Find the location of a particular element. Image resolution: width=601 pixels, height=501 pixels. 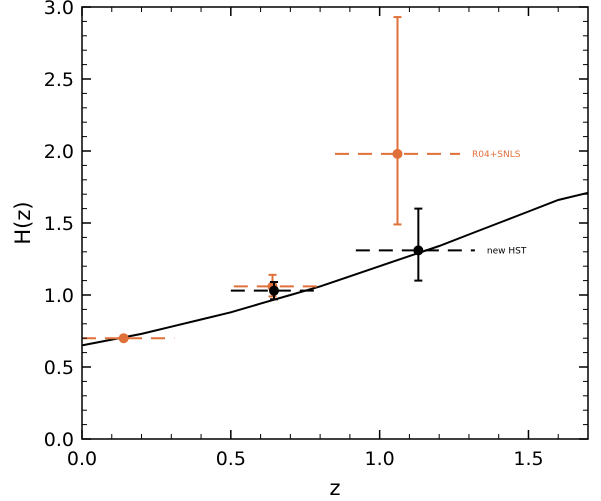

series-annotation: new HST is located at coordinates (507, 251).